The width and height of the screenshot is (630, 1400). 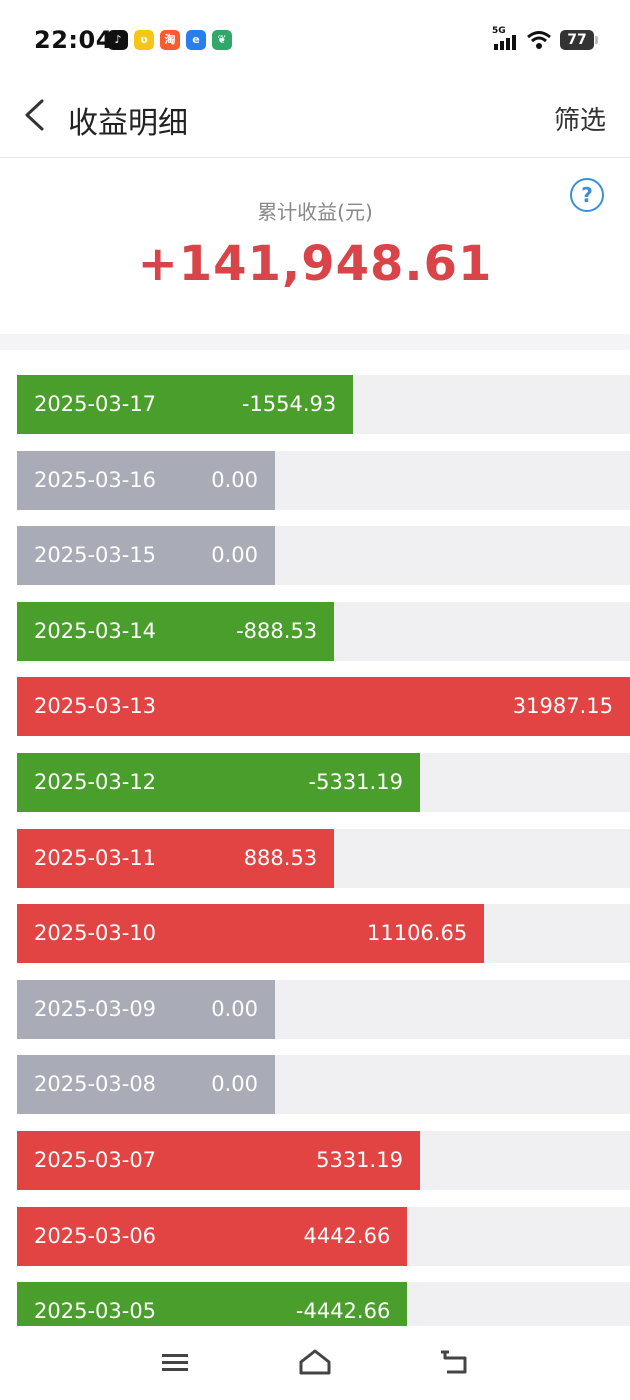 I want to click on battery-icon: 77, so click(x=579, y=40).